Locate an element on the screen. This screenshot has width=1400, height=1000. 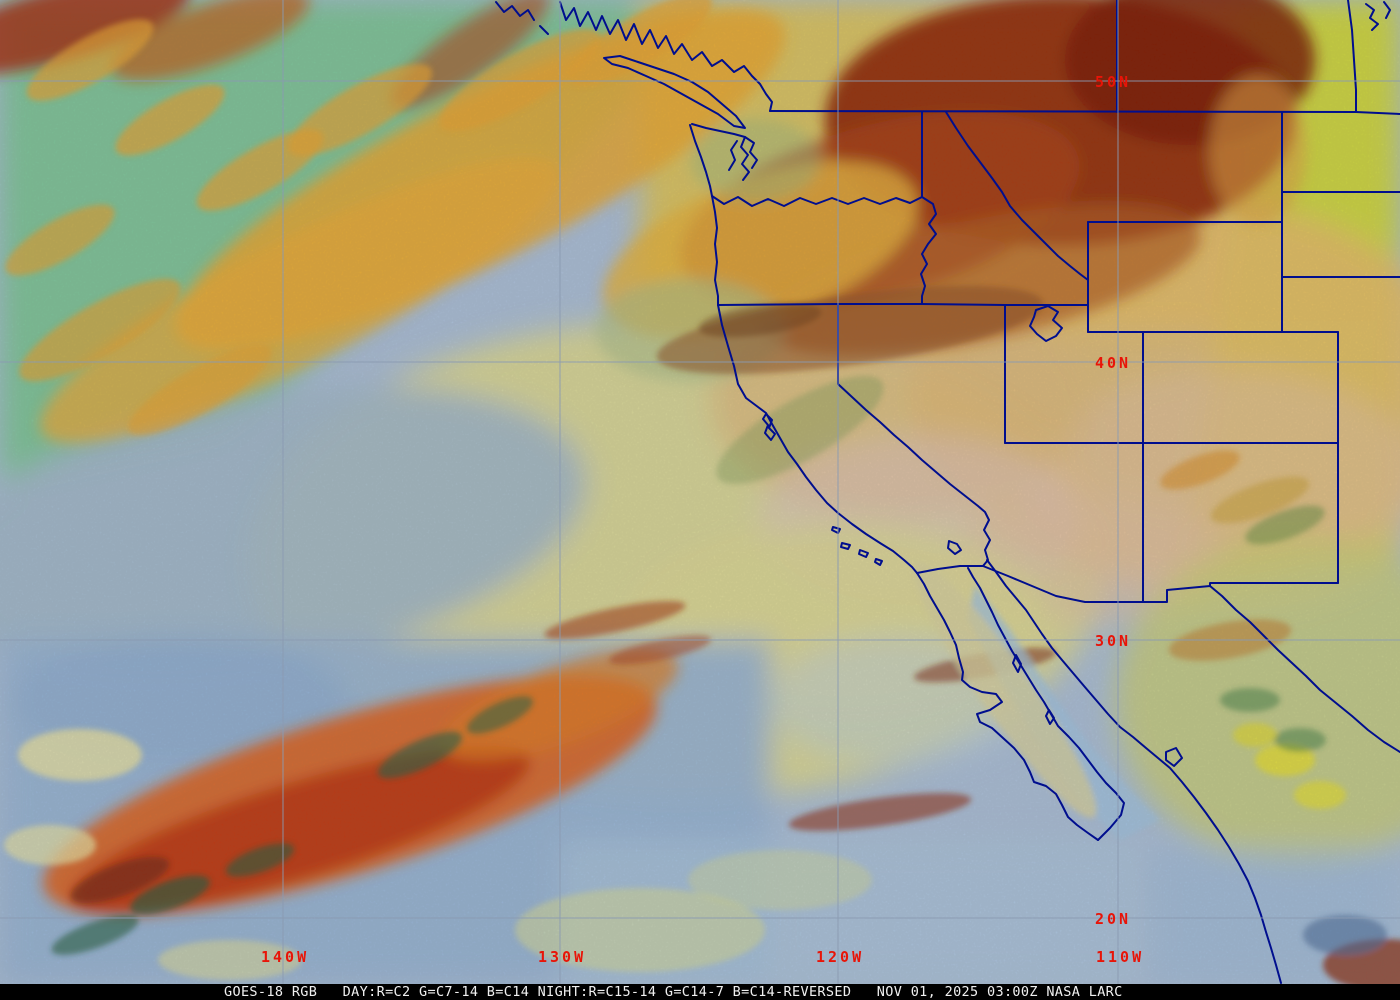
lon-label-130w: 130W is located at coordinates (562, 957).